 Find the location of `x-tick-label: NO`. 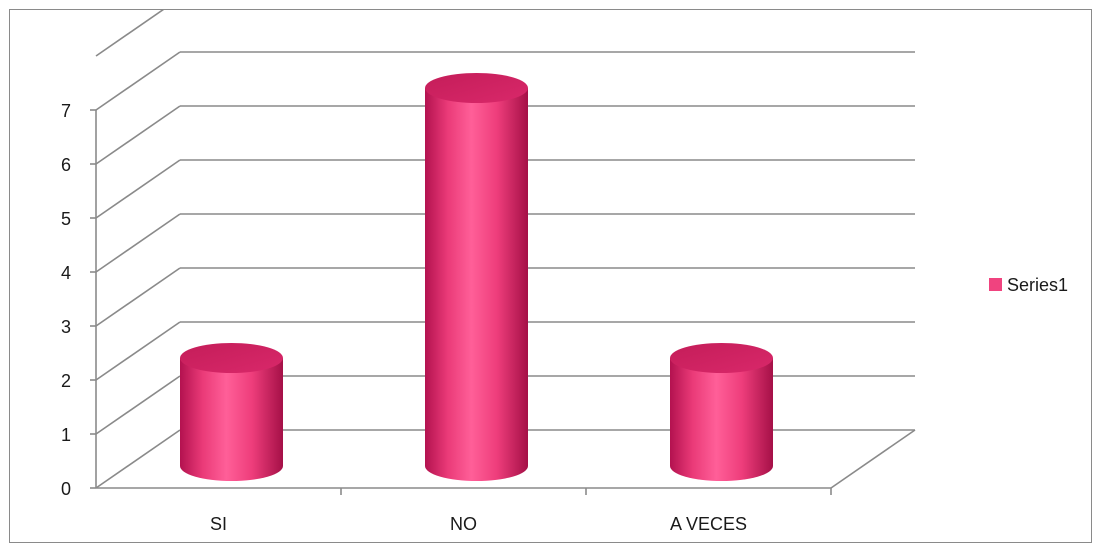

x-tick-label: NO is located at coordinates (463, 524).